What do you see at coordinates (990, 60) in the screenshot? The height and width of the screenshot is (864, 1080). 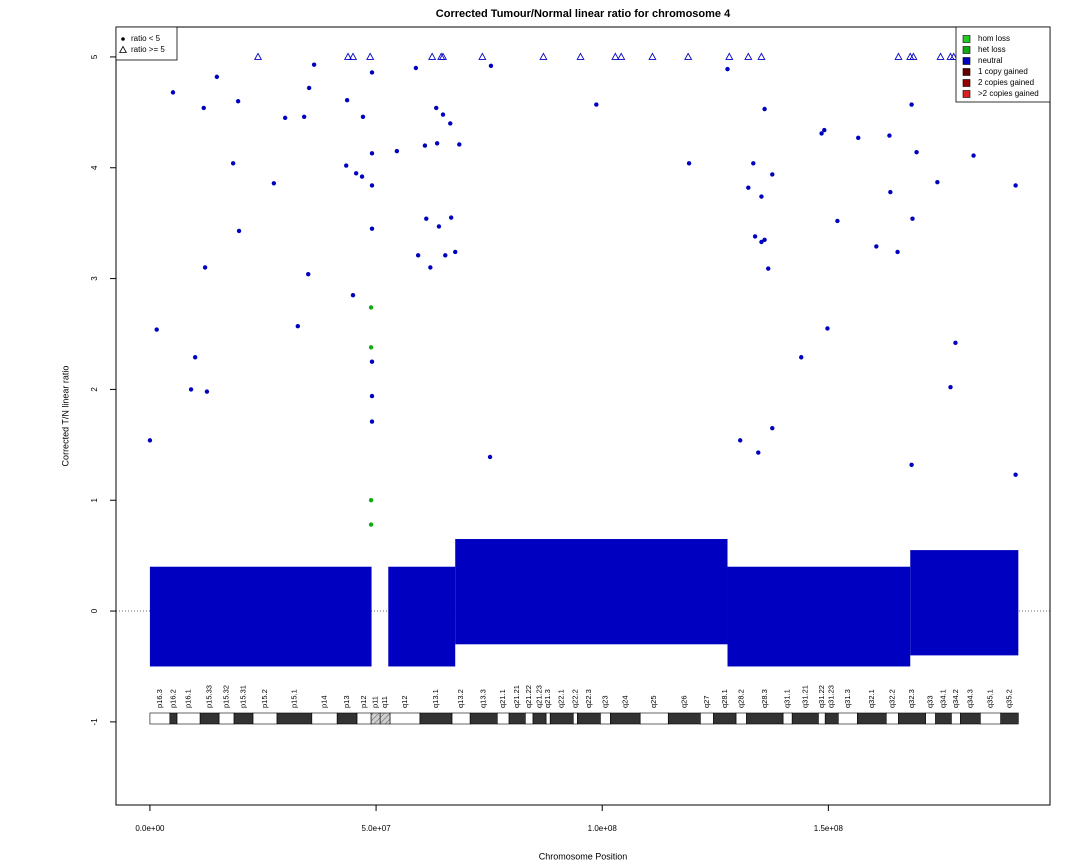 I see `legend-label: neutral` at bounding box center [990, 60].